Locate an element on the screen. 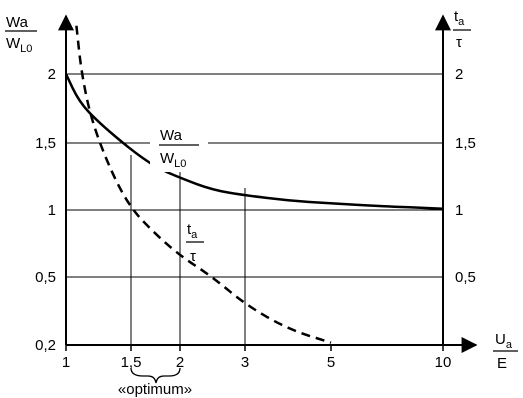 The height and width of the screenshot is (398, 523). y-right-tick-label-1,5: 1,5 is located at coordinates (465, 143).